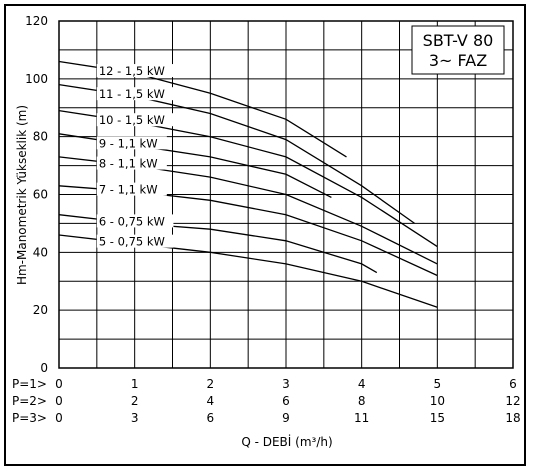  Describe the element at coordinates (438, 384) in the screenshot. I see `flow-scale-tick: 5` at that location.